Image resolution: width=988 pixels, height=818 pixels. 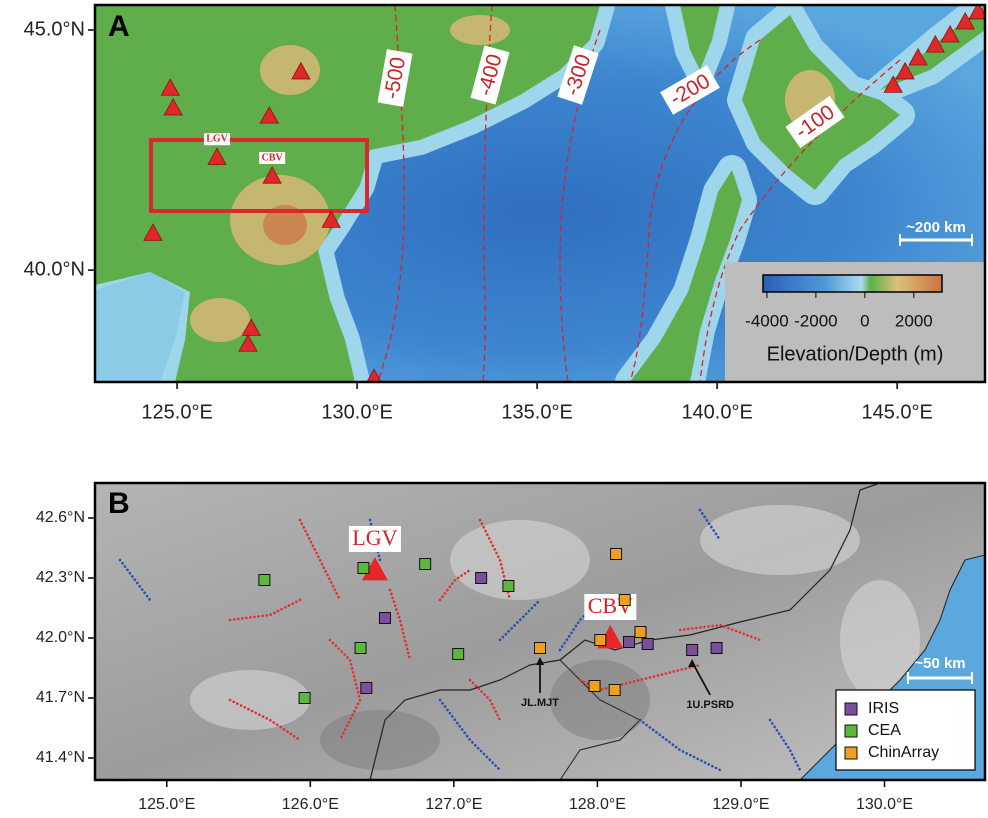 What do you see at coordinates (896, 412) in the screenshot?
I see `x-tick-label: 145.0°E` at bounding box center [896, 412].